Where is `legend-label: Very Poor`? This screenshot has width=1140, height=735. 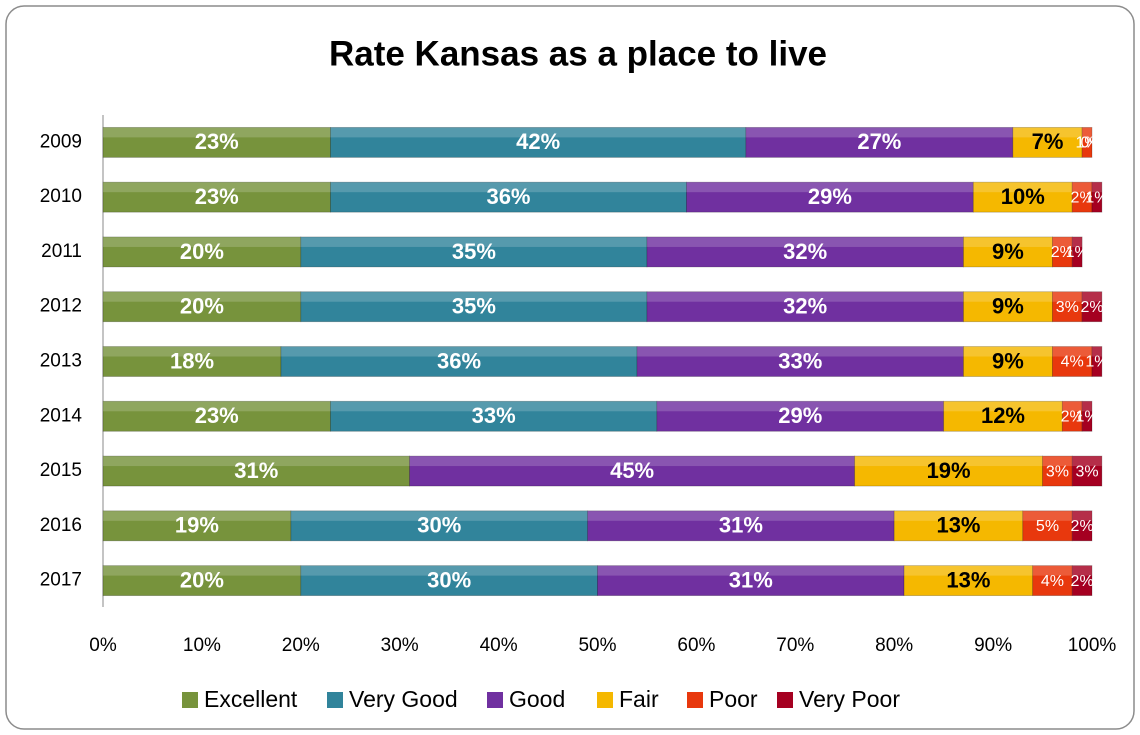
legend-label: Very Poor is located at coordinates (849, 699).